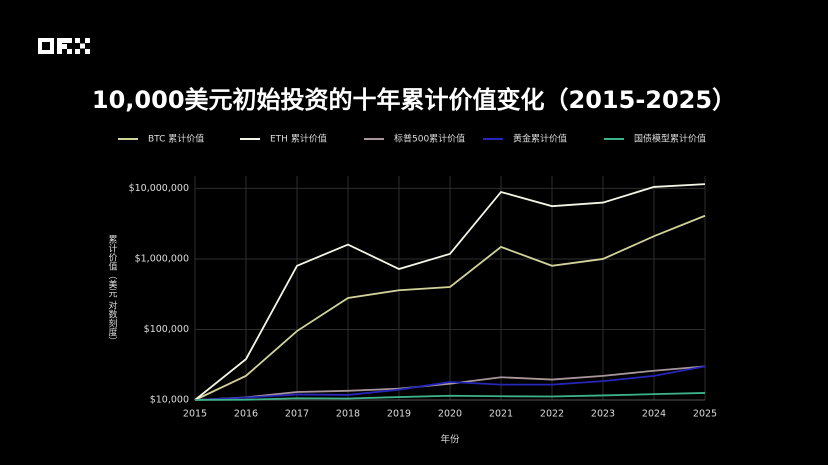  What do you see at coordinates (348, 414) in the screenshot?
I see `x-tick-label: 2018` at bounding box center [348, 414].